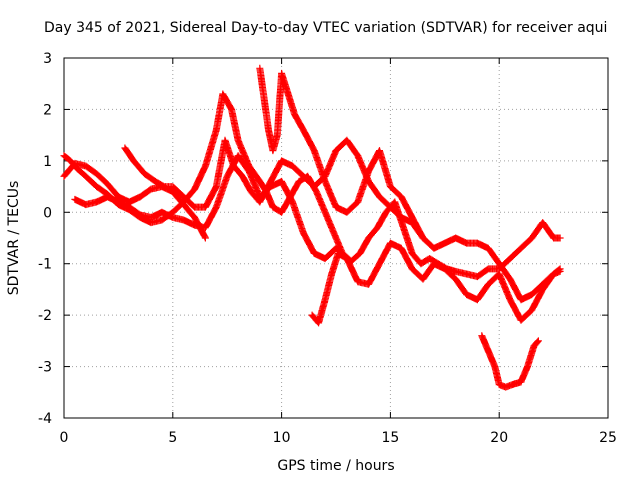 Image resolution: width=640 pixels, height=480 pixels. What do you see at coordinates (338, 438) in the screenshot?
I see `x-tick-labels: 0 5 10 15 20 25` at bounding box center [338, 438].